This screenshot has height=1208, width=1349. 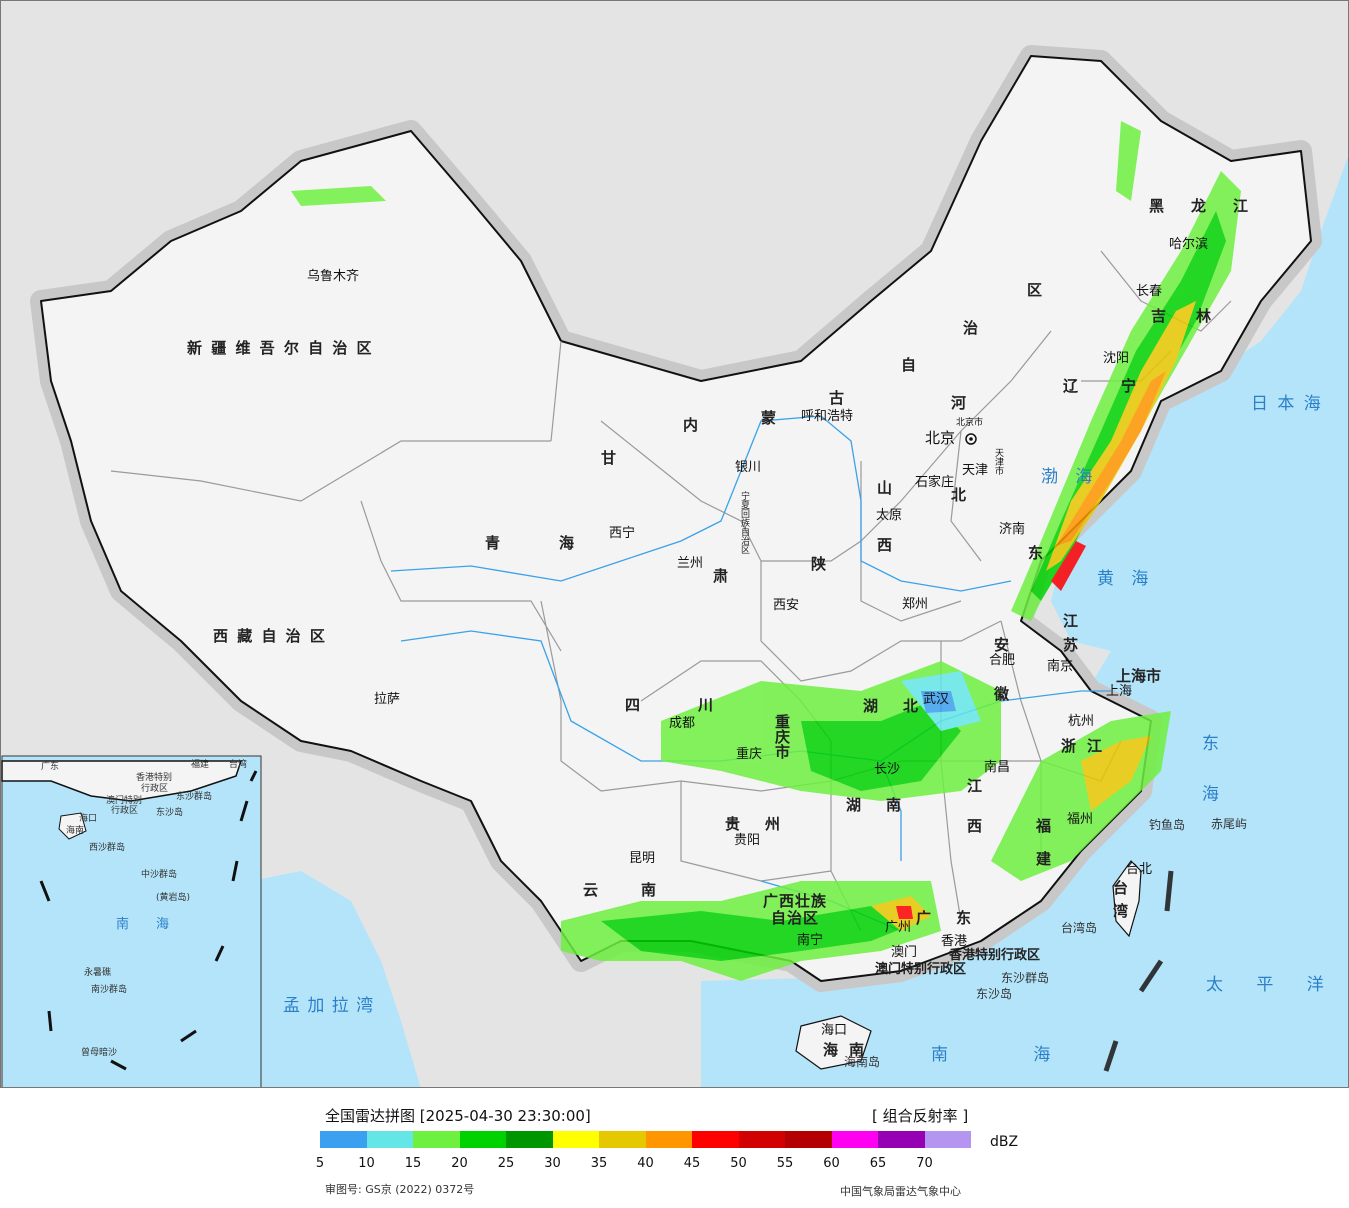 What do you see at coordinates (1012, 529) in the screenshot?
I see `city-jinan: 济南` at bounding box center [1012, 529].